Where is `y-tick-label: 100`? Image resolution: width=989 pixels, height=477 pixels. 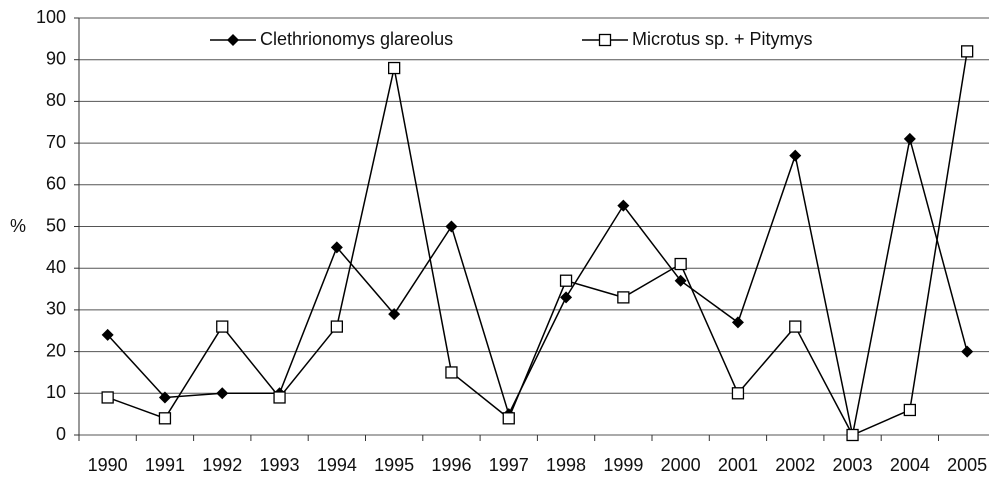 y-tick-label: 100 is located at coordinates (51, 17).